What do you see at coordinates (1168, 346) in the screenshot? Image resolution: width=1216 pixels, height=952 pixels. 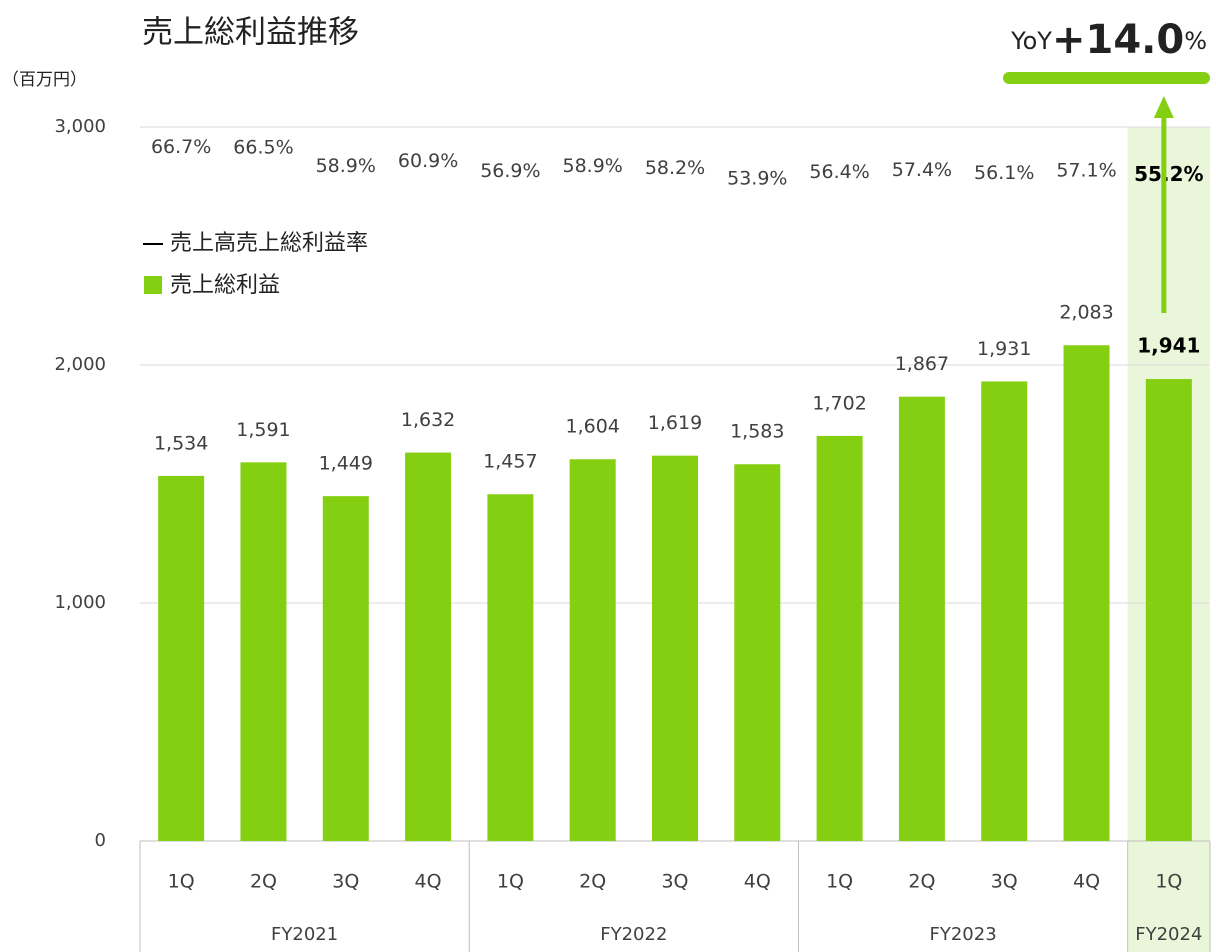 I see `bar-value-label: 1,941` at bounding box center [1168, 346].